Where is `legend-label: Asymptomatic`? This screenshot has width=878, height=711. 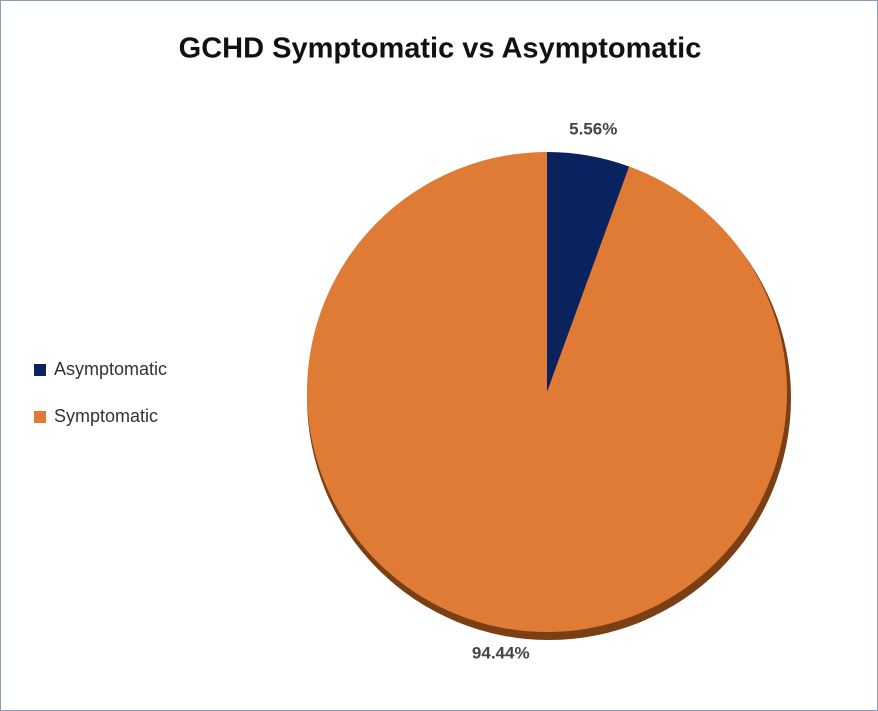
legend-label: Asymptomatic is located at coordinates (110, 369).